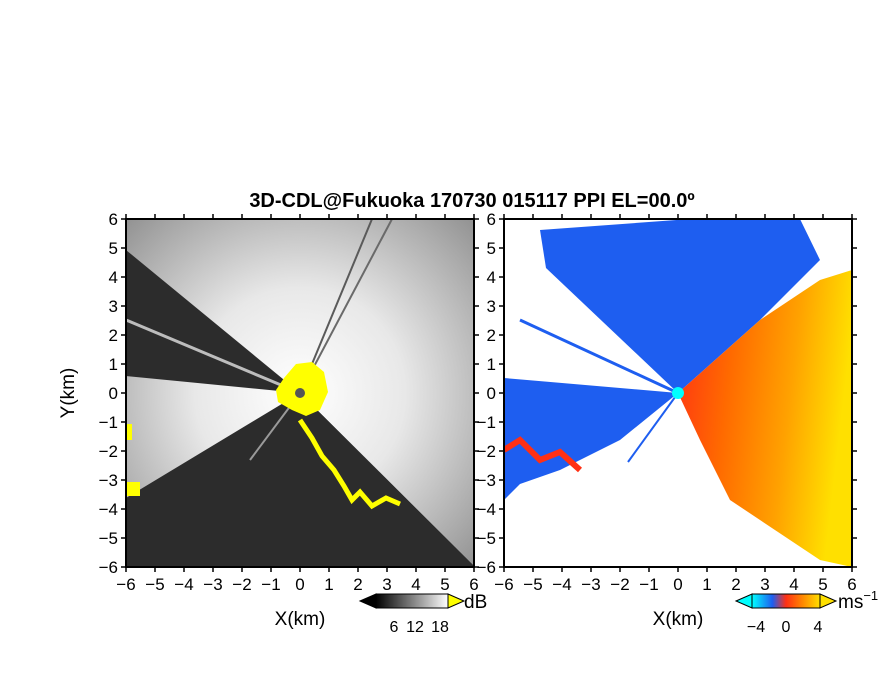 This screenshot has width=880, height=680. I want to click on approaching-flow-north, so click(680, 306).